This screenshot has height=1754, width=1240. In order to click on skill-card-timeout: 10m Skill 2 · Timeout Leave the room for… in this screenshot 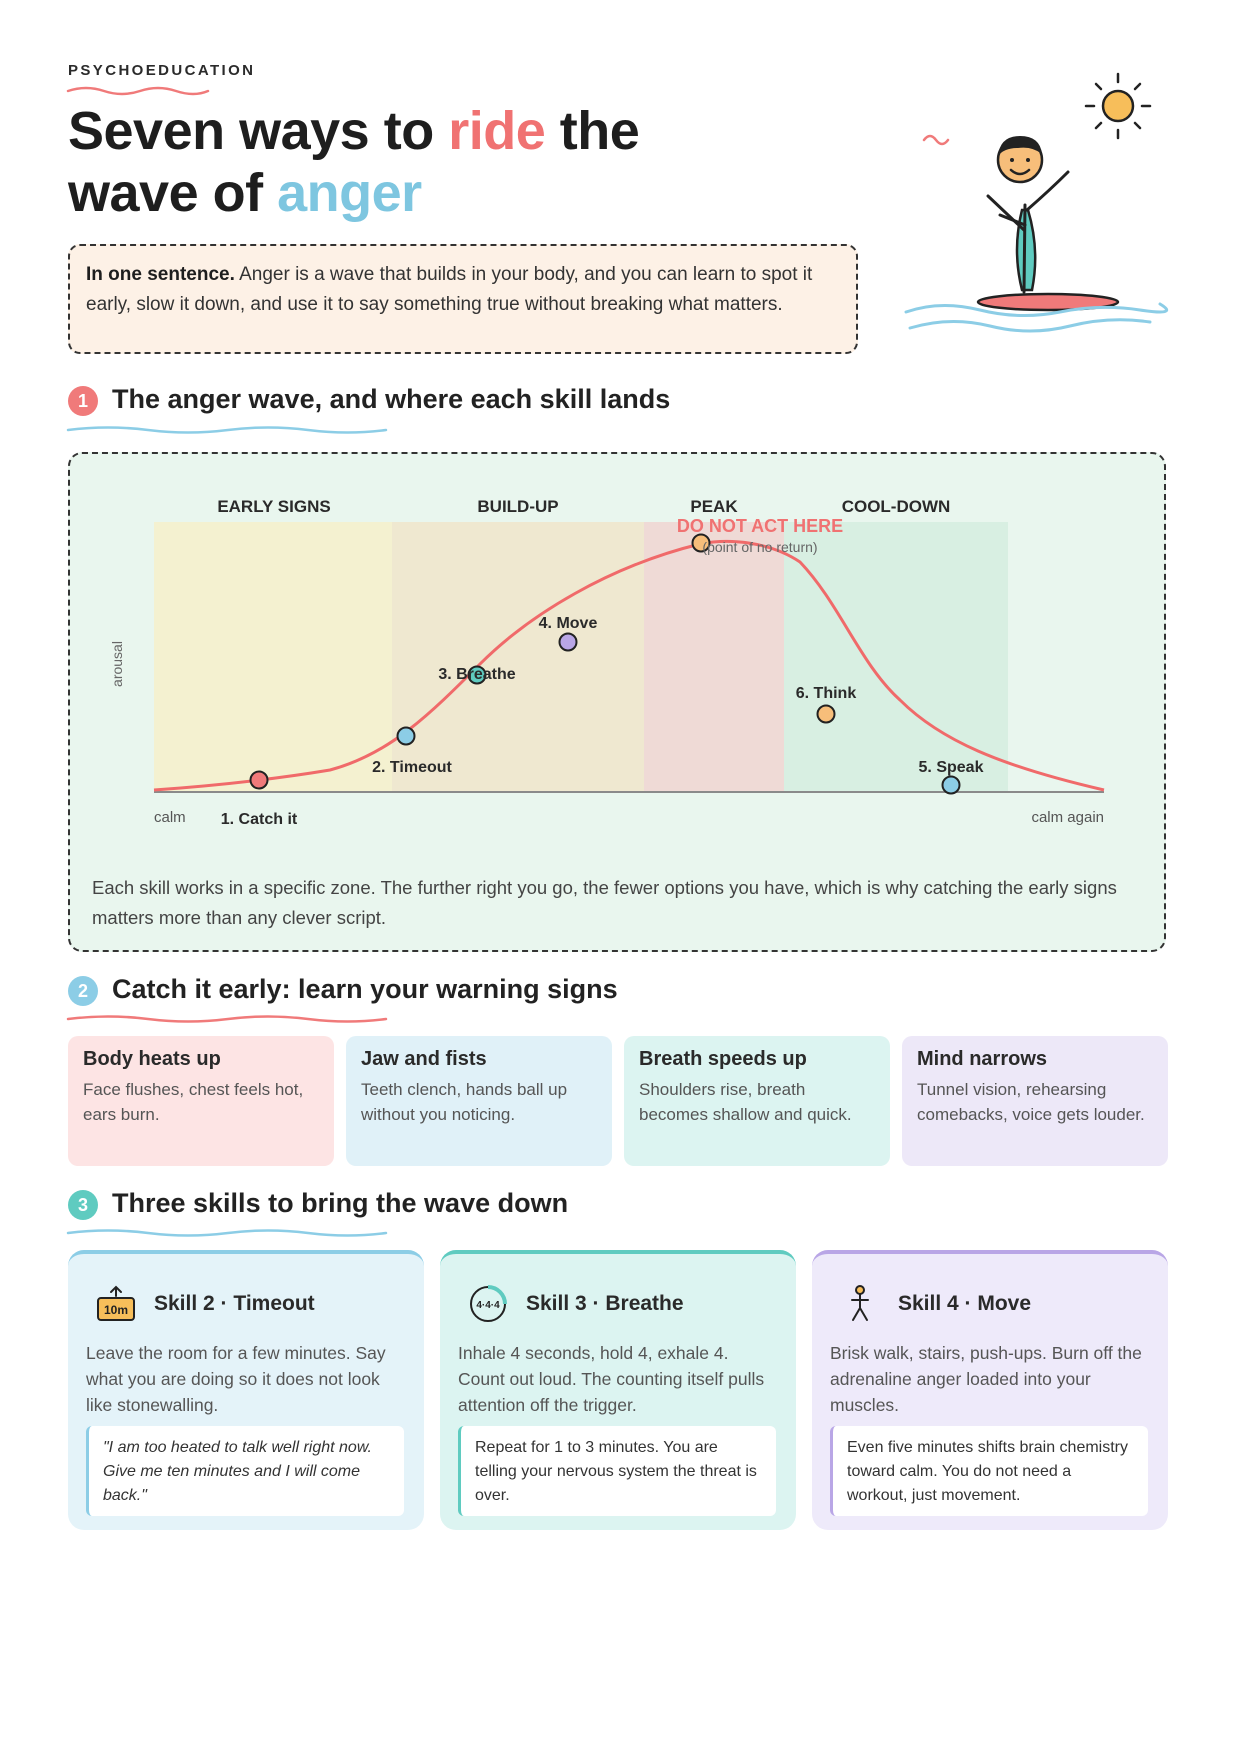, I will do `click(246, 1390)`.